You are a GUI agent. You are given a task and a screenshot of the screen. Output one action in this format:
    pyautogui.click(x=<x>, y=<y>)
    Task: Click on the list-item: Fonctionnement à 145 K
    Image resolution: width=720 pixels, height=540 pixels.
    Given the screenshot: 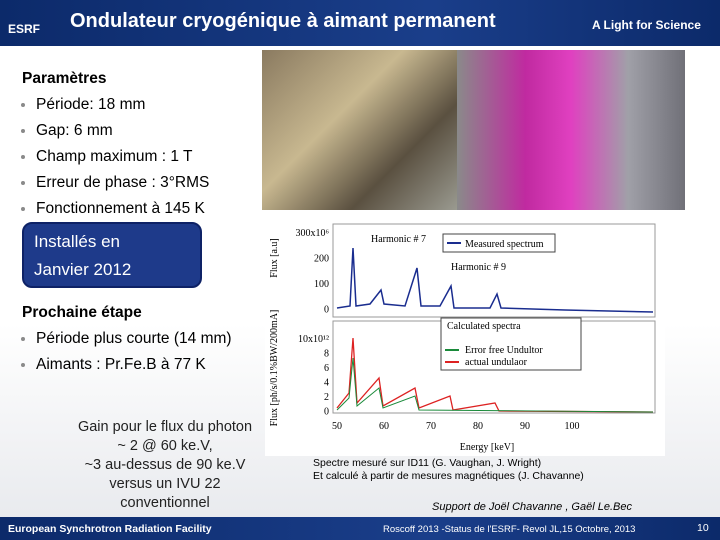 What is the action you would take?
    pyautogui.click(x=122, y=209)
    